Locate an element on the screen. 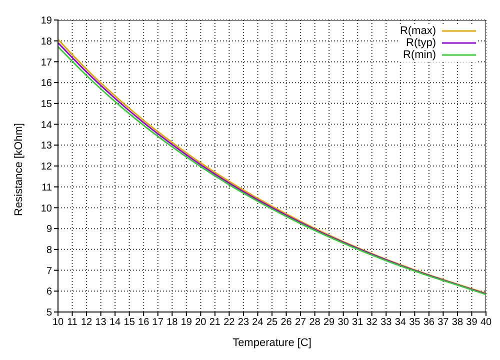 This screenshot has width=500, height=360. x-tick-label: 27 is located at coordinates (300, 322).